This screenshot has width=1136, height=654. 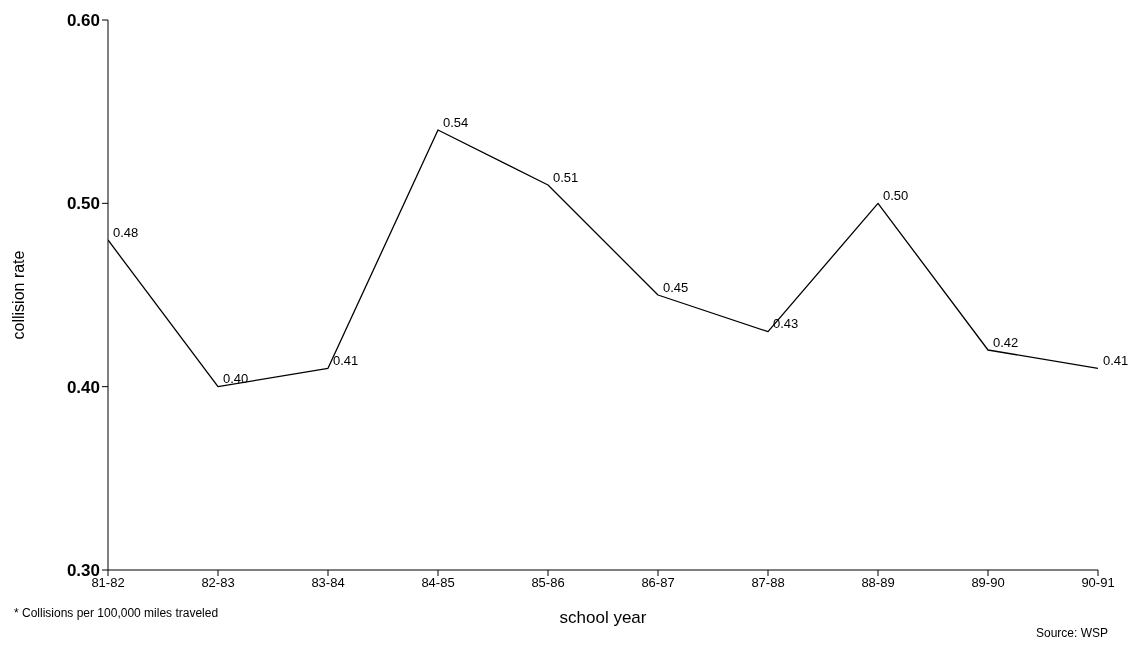 I want to click on y-axis-title: collision rate, so click(x=18, y=295).